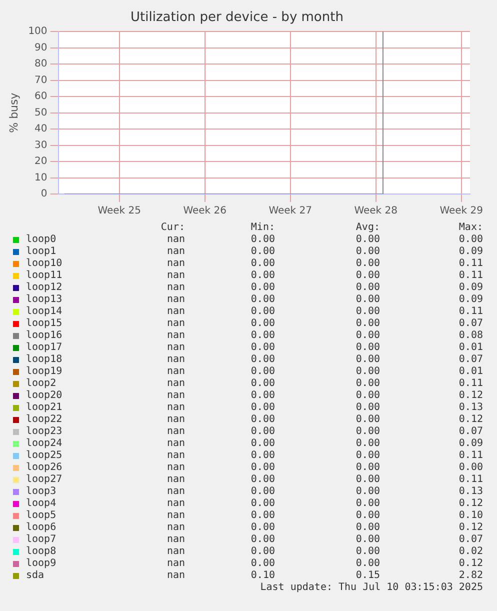  I want to click on y-tick-label: 30, so click(41, 145).